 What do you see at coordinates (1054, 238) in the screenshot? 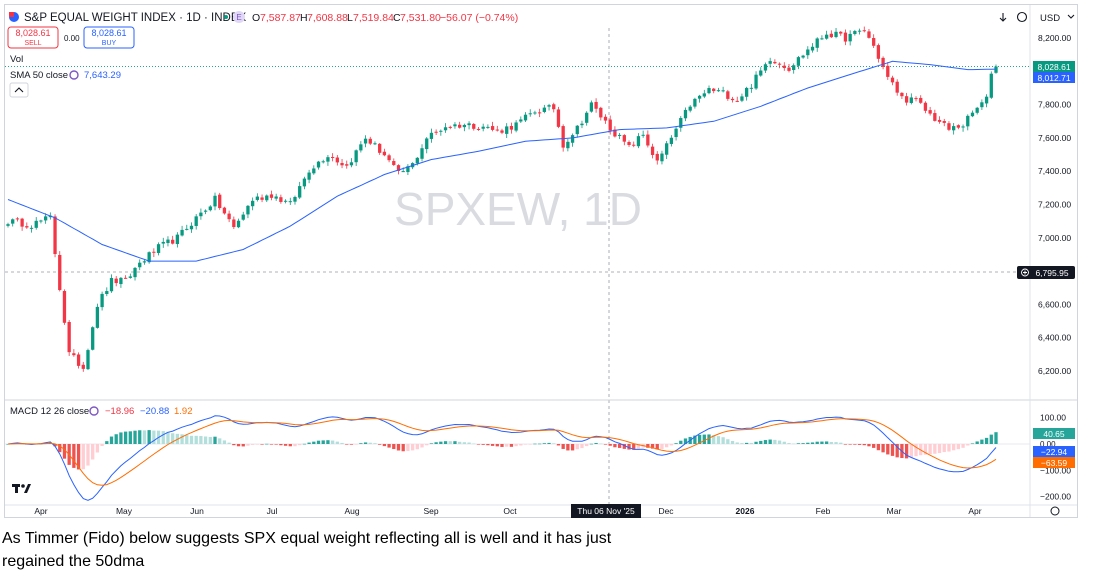
I see `price-tick-label: 7,000.00` at bounding box center [1054, 238].